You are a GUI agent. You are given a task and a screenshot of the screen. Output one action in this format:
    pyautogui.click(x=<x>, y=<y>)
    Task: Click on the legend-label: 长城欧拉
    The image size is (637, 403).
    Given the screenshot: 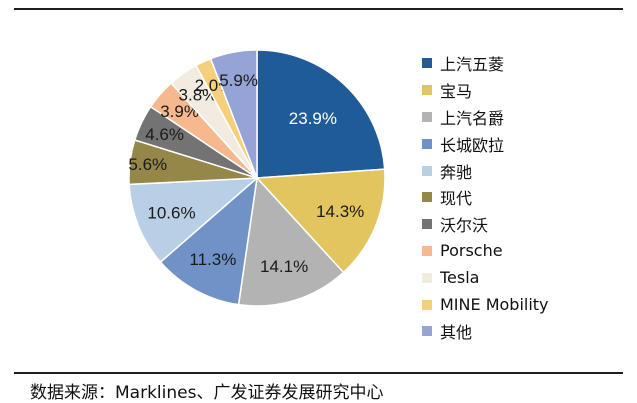 What is the action you would take?
    pyautogui.click(x=472, y=145)
    